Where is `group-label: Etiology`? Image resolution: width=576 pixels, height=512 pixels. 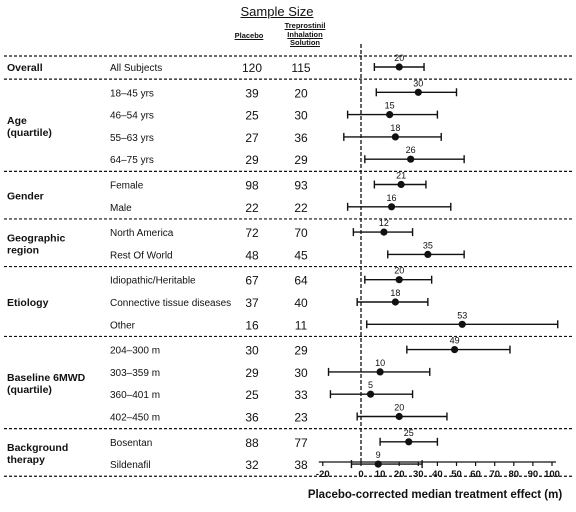
group-label: Etiology is located at coordinates (28, 303).